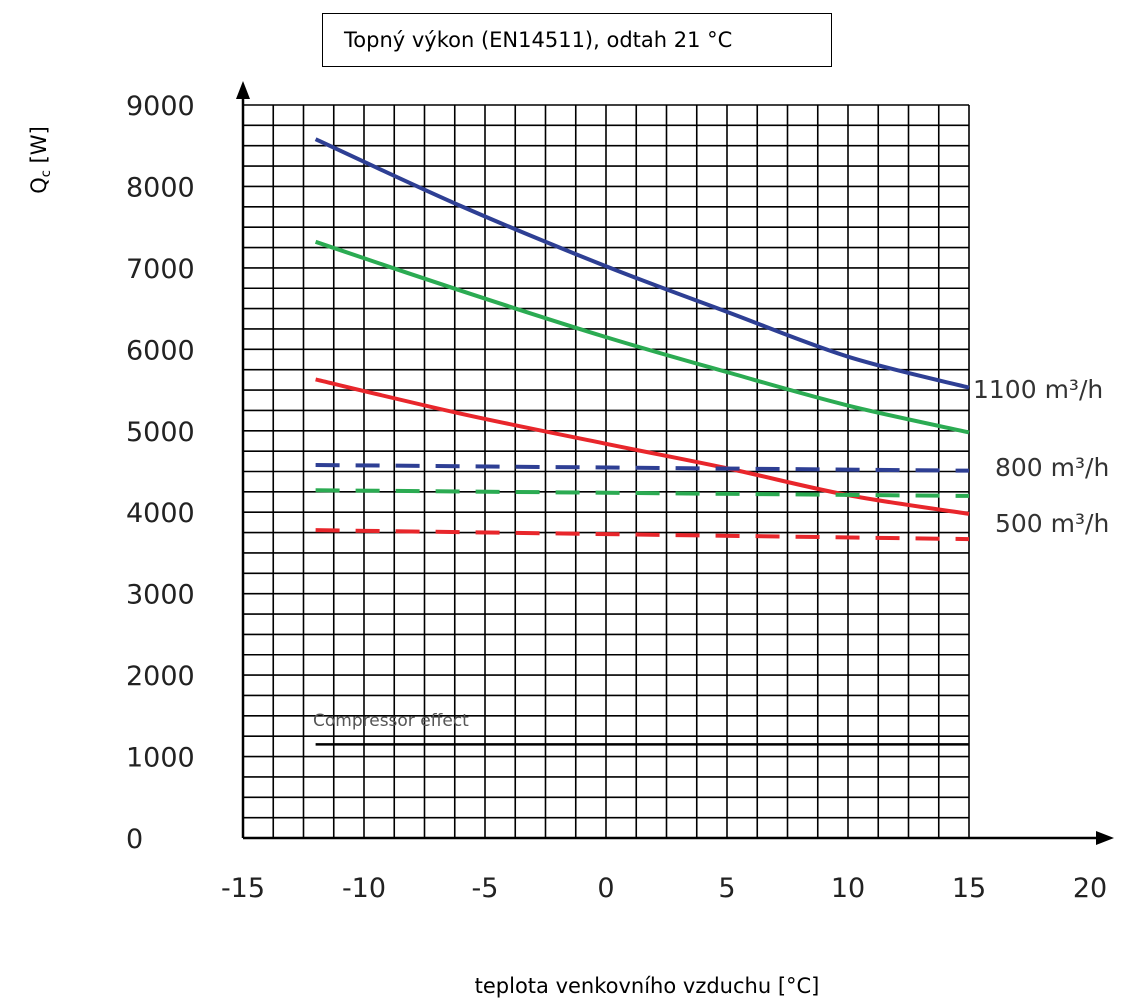  I want to click on series-label-1100: 1100 m³/h, so click(1038, 389).